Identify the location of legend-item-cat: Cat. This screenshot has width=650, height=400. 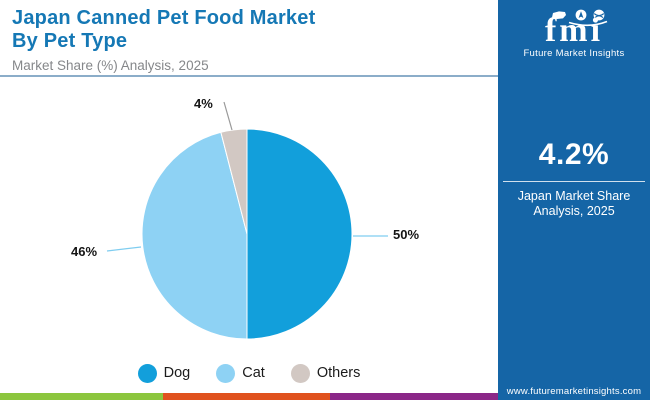
(240, 373).